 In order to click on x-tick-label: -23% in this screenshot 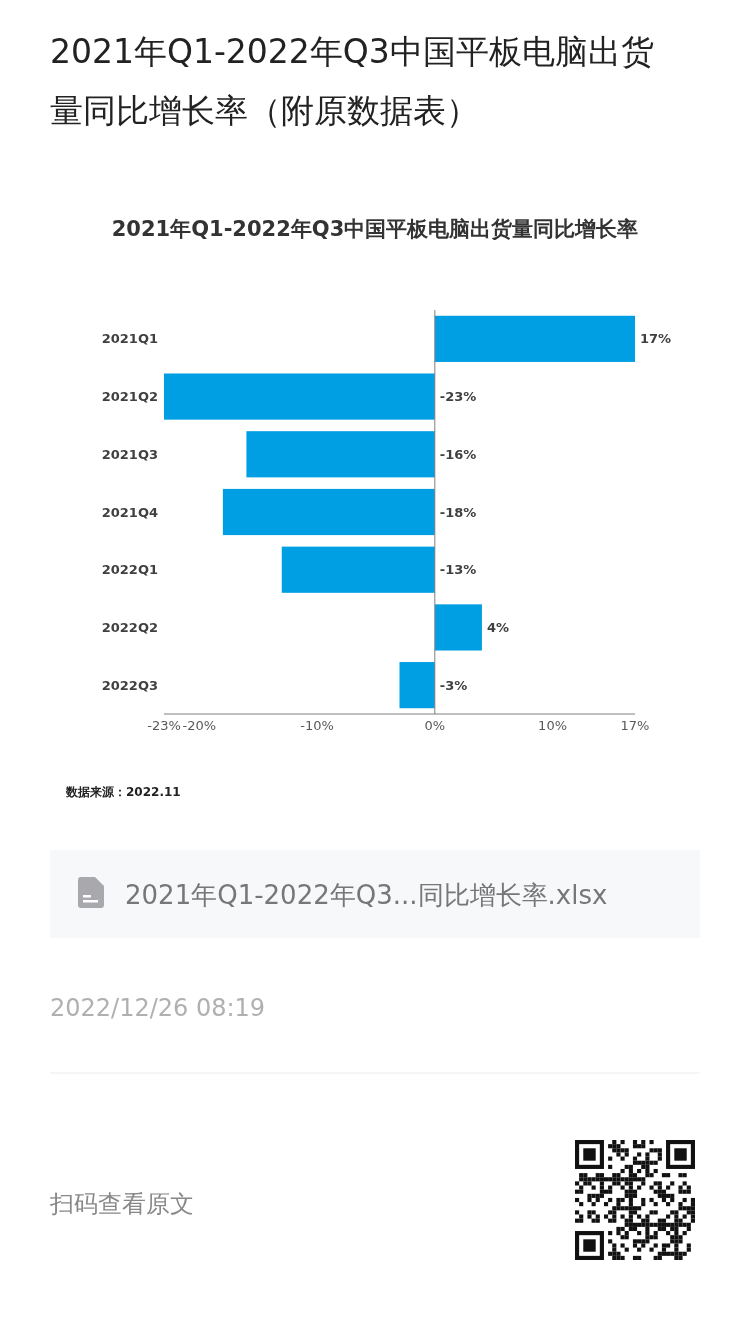, I will do `click(164, 725)`.